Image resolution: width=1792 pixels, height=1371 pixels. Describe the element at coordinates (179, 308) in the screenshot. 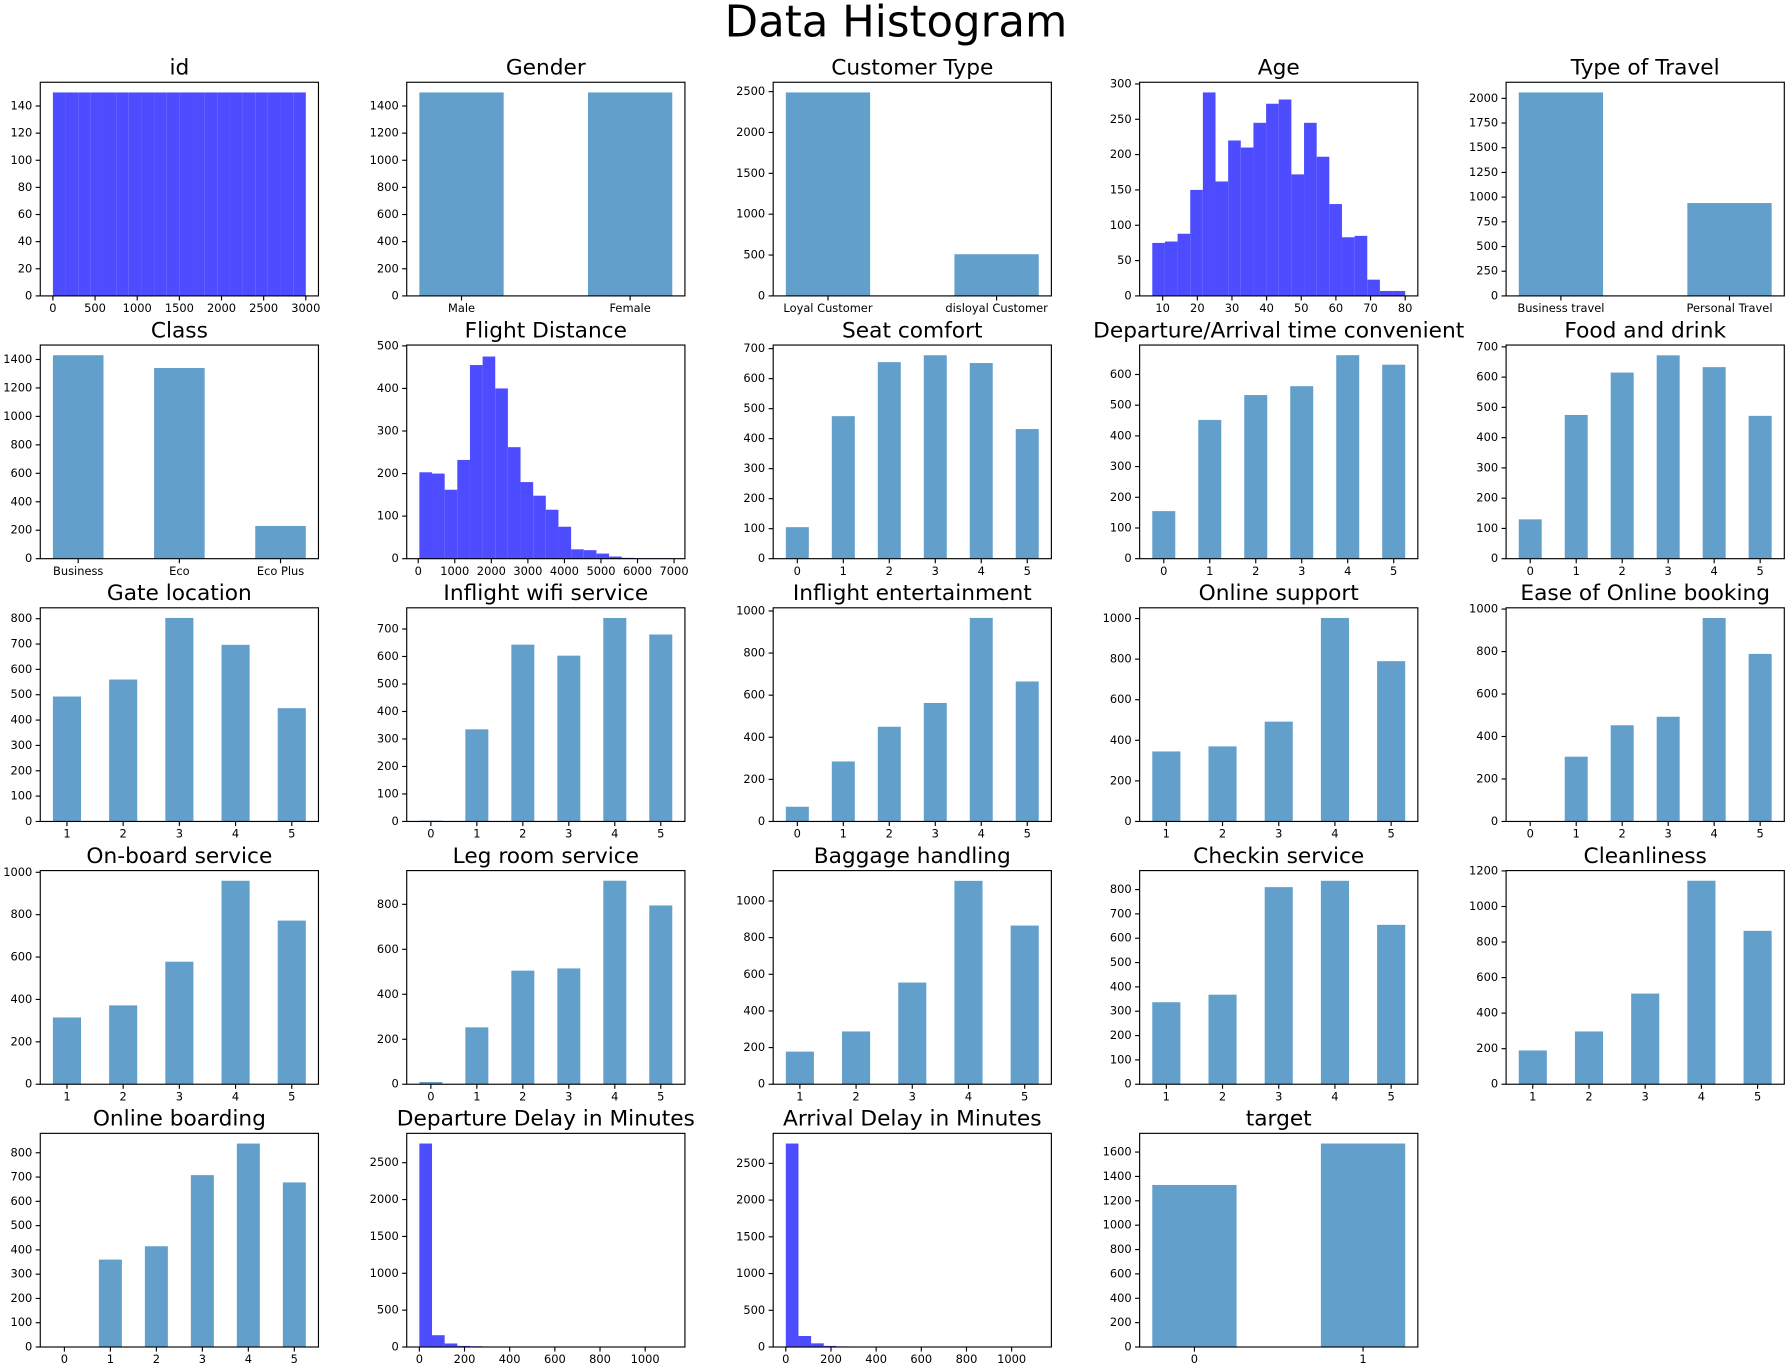

I see `x-tick-label: 1500` at that location.